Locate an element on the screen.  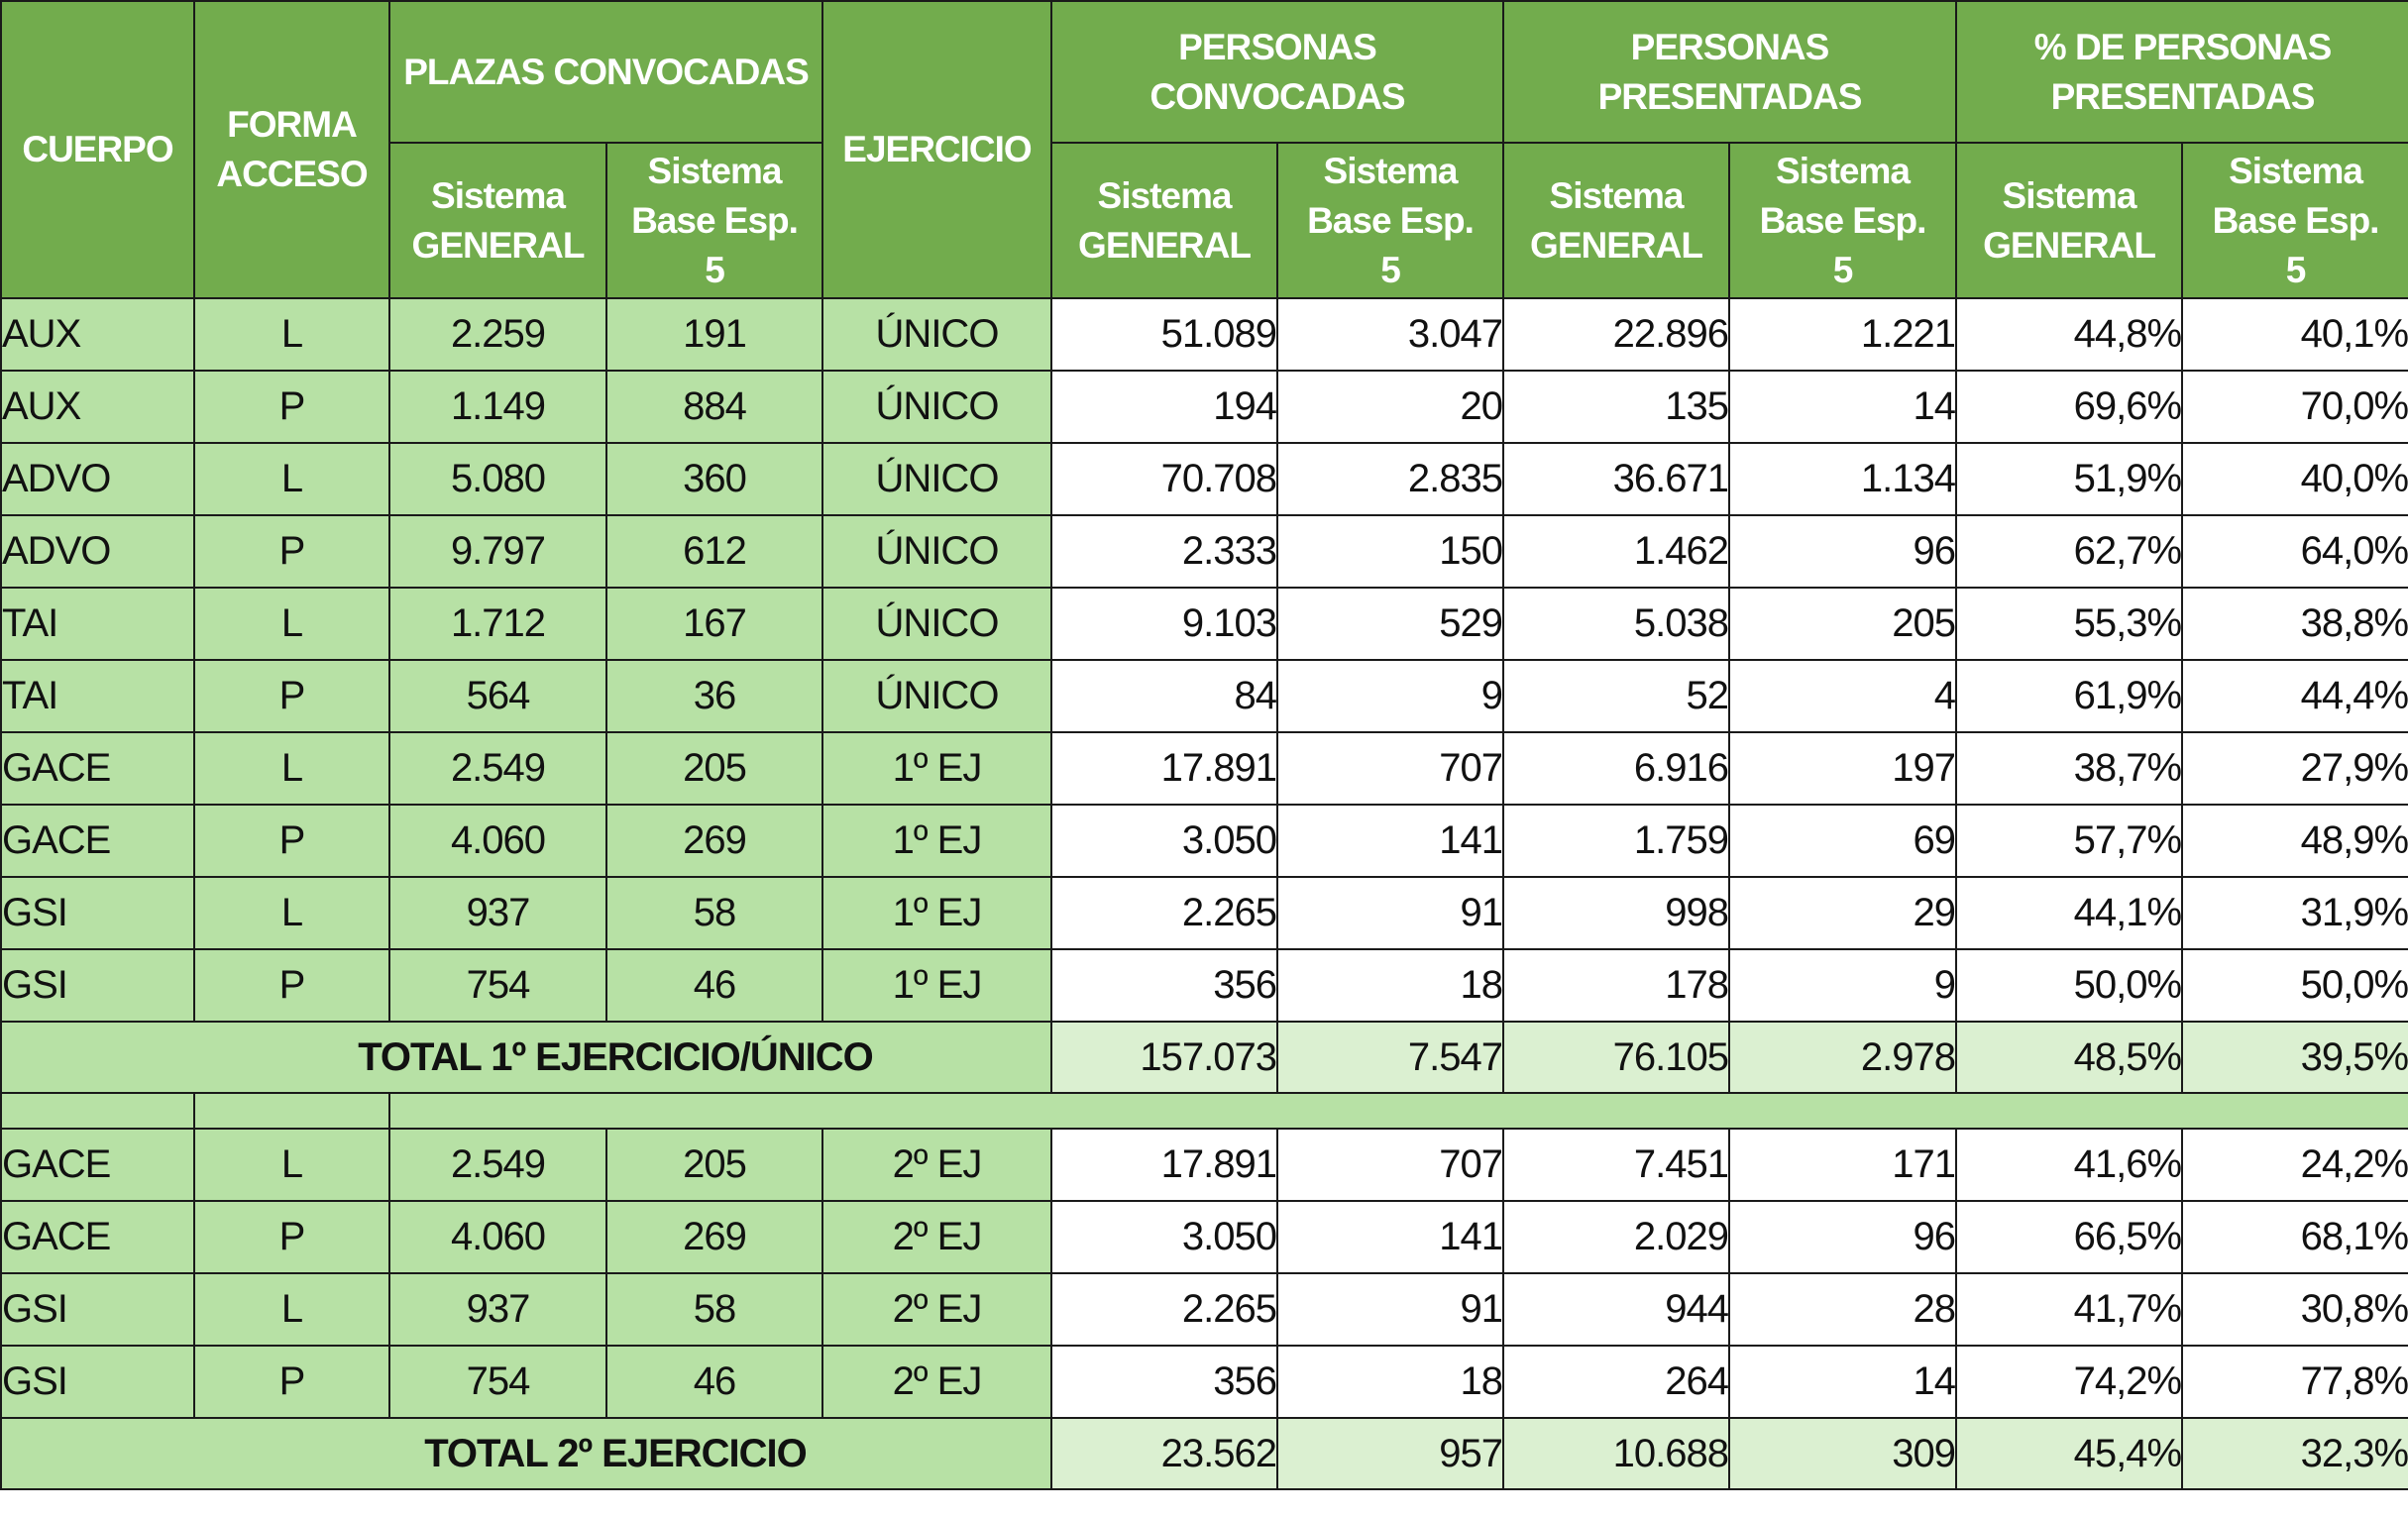
cell-pct-base: 68,1% is located at coordinates (2294, 1237).